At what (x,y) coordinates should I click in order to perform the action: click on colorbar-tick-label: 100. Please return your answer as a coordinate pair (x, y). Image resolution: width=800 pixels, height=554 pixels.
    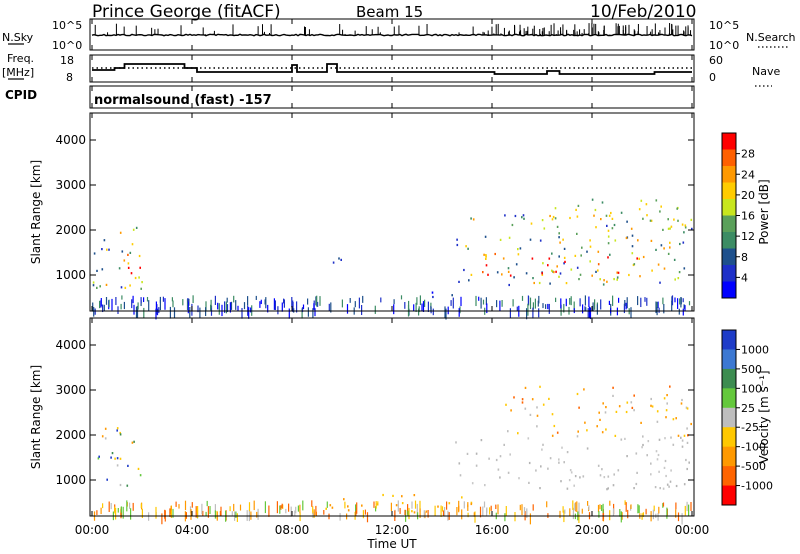
    Looking at the image, I should click on (751, 388).